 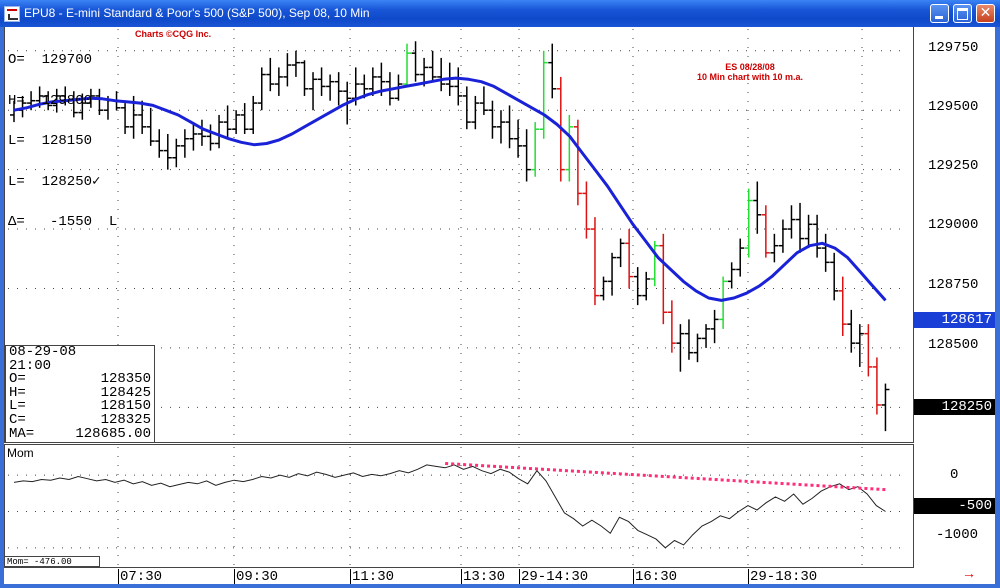 What do you see at coordinates (954, 407) in the screenshot?
I see `last-price-tag: 128250` at bounding box center [954, 407].